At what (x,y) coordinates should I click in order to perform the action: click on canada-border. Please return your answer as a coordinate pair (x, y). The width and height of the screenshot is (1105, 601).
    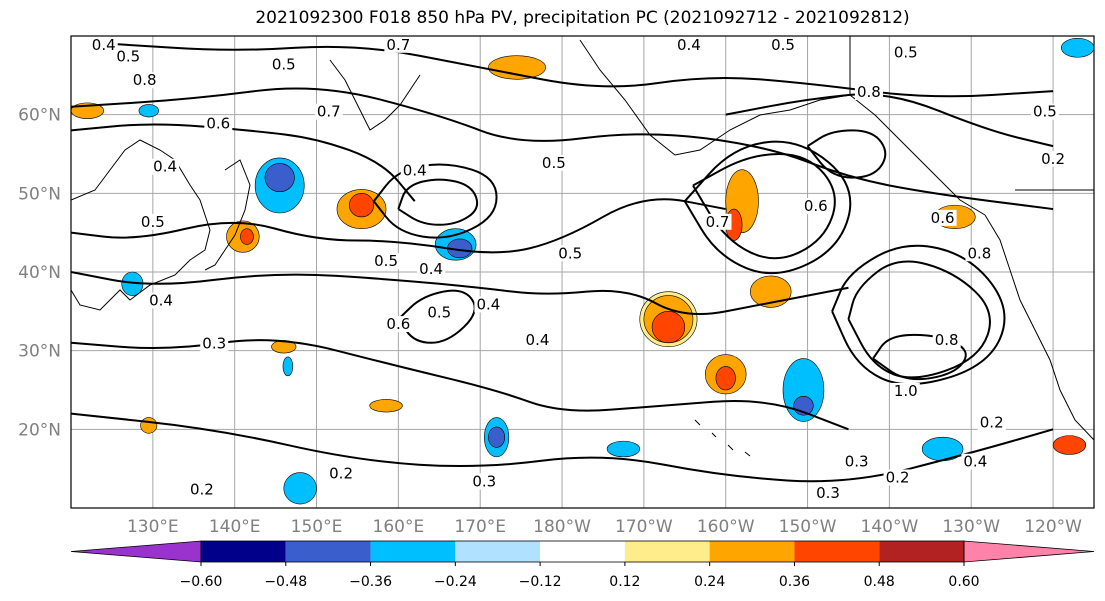
    Looking at the image, I should click on (971, 113).